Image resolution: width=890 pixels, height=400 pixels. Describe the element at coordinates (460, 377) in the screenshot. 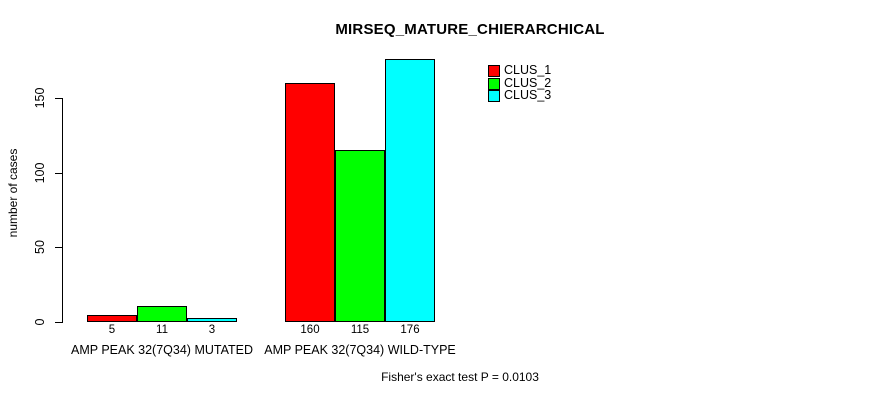

I see `annotation-pvalue: Fisher's exact test P = 0.0103` at that location.